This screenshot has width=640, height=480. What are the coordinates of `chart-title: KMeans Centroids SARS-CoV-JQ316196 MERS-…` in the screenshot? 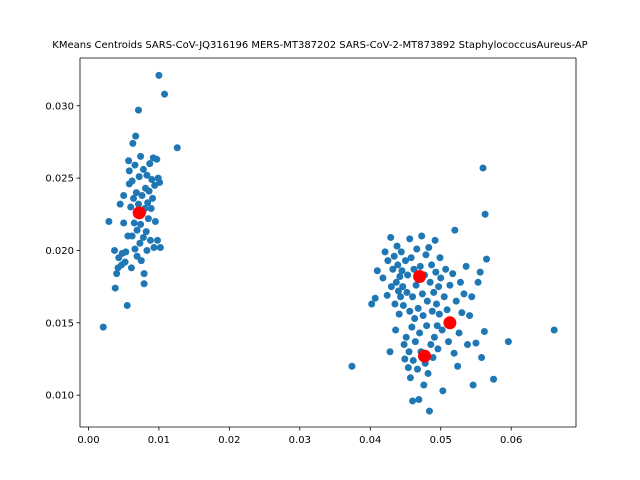 It's located at (319, 45).